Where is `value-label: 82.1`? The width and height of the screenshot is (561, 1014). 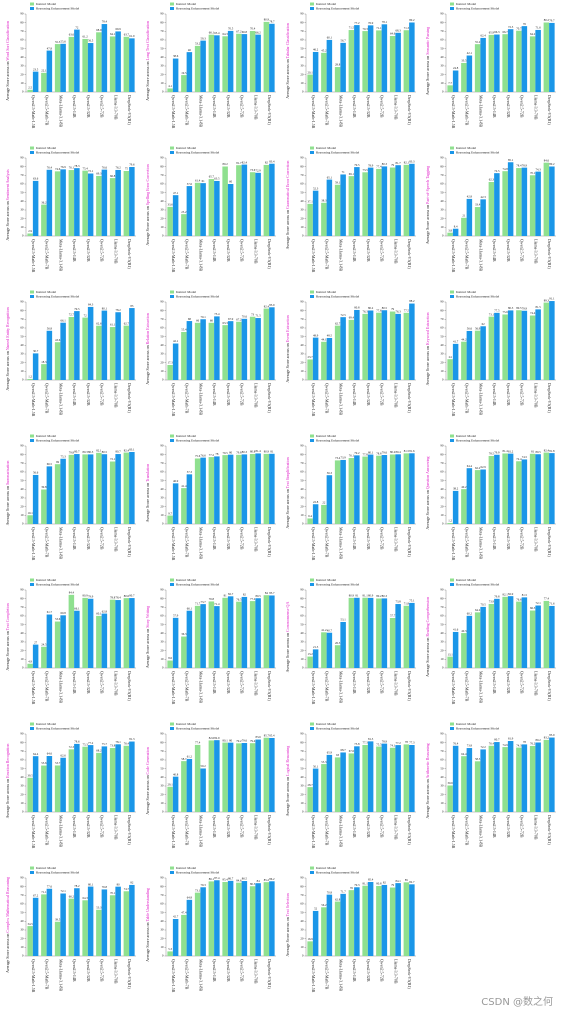 value-label: 82.1 is located at coordinates (506, 595).